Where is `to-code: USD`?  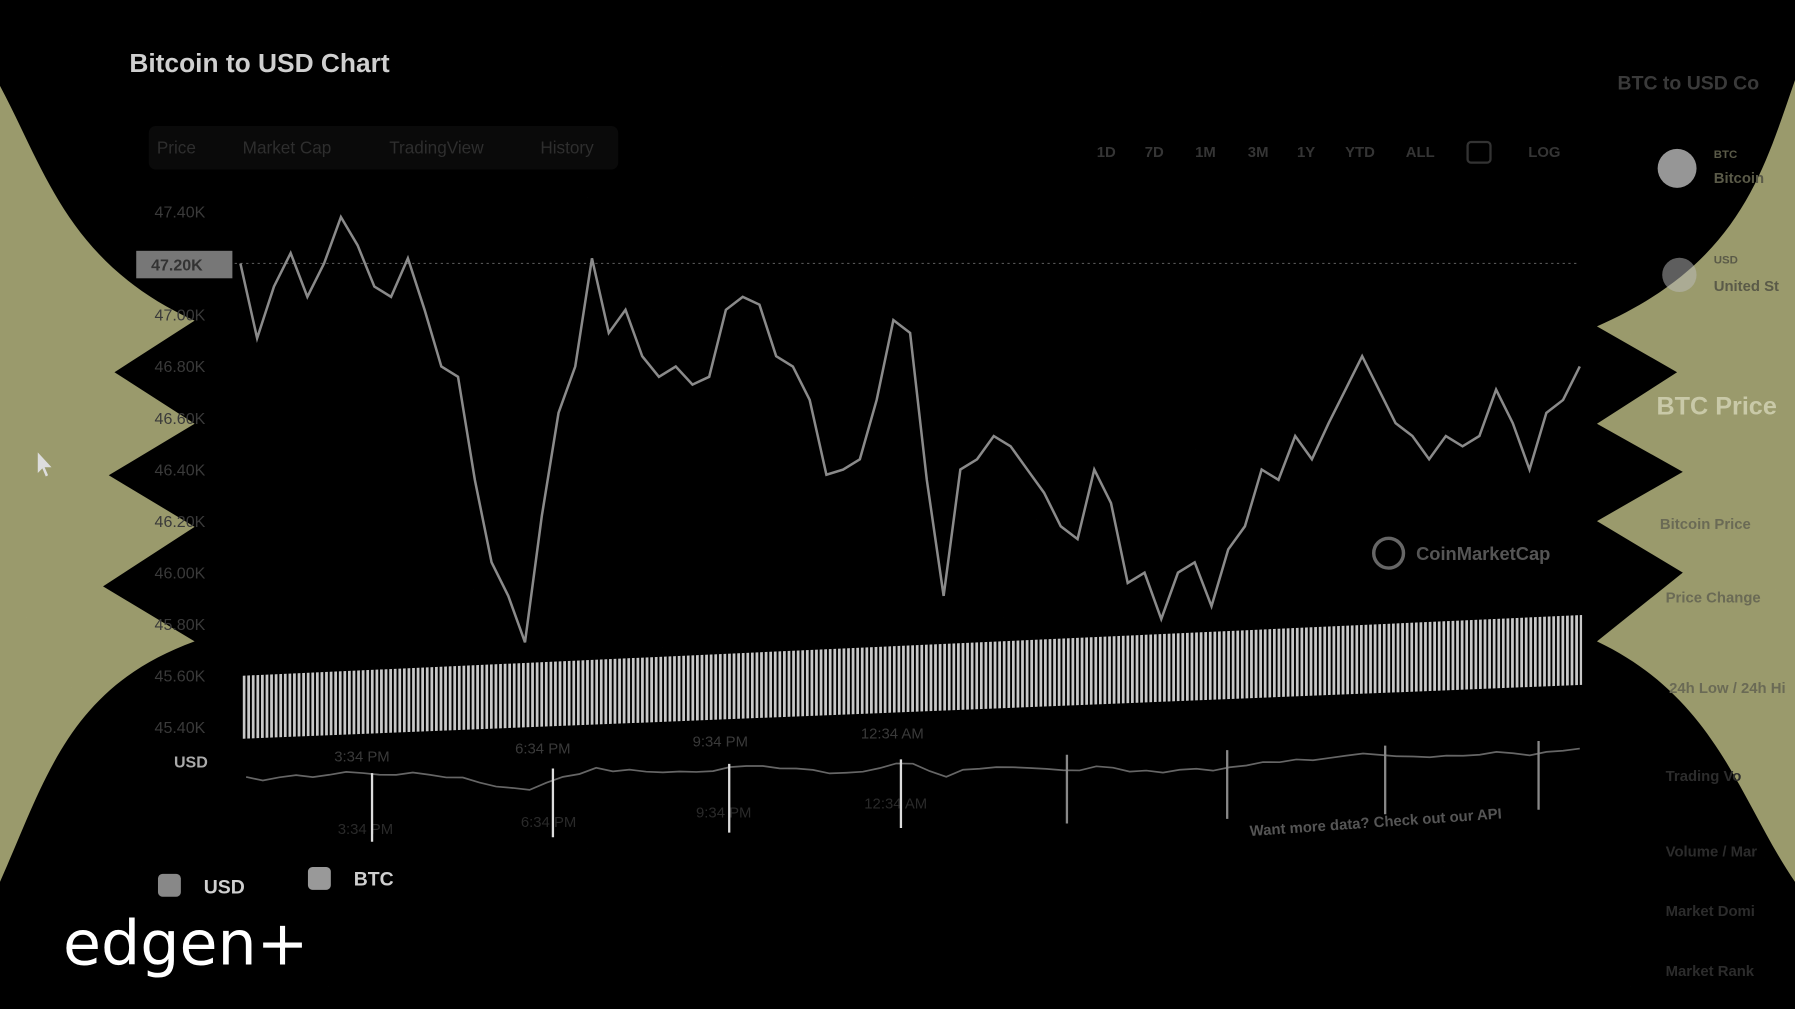
to-code: USD is located at coordinates (1726, 260).